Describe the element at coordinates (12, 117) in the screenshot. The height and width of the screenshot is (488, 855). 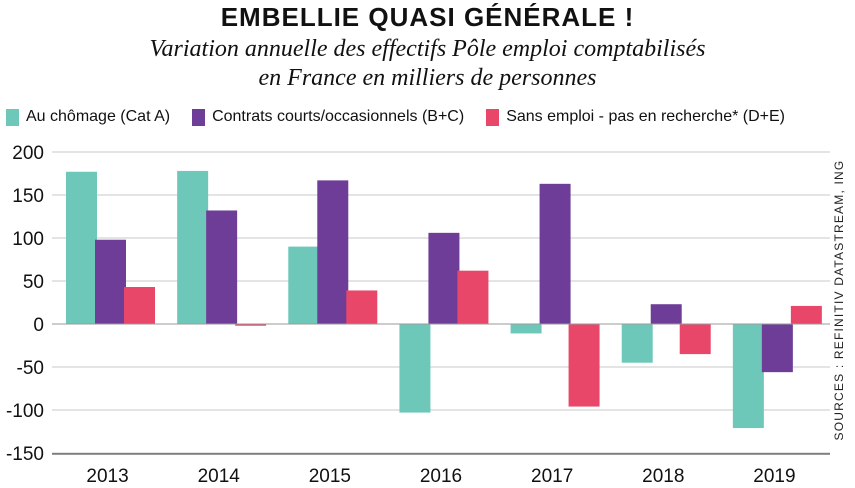
I see `legend-swatch-cat-a` at that location.